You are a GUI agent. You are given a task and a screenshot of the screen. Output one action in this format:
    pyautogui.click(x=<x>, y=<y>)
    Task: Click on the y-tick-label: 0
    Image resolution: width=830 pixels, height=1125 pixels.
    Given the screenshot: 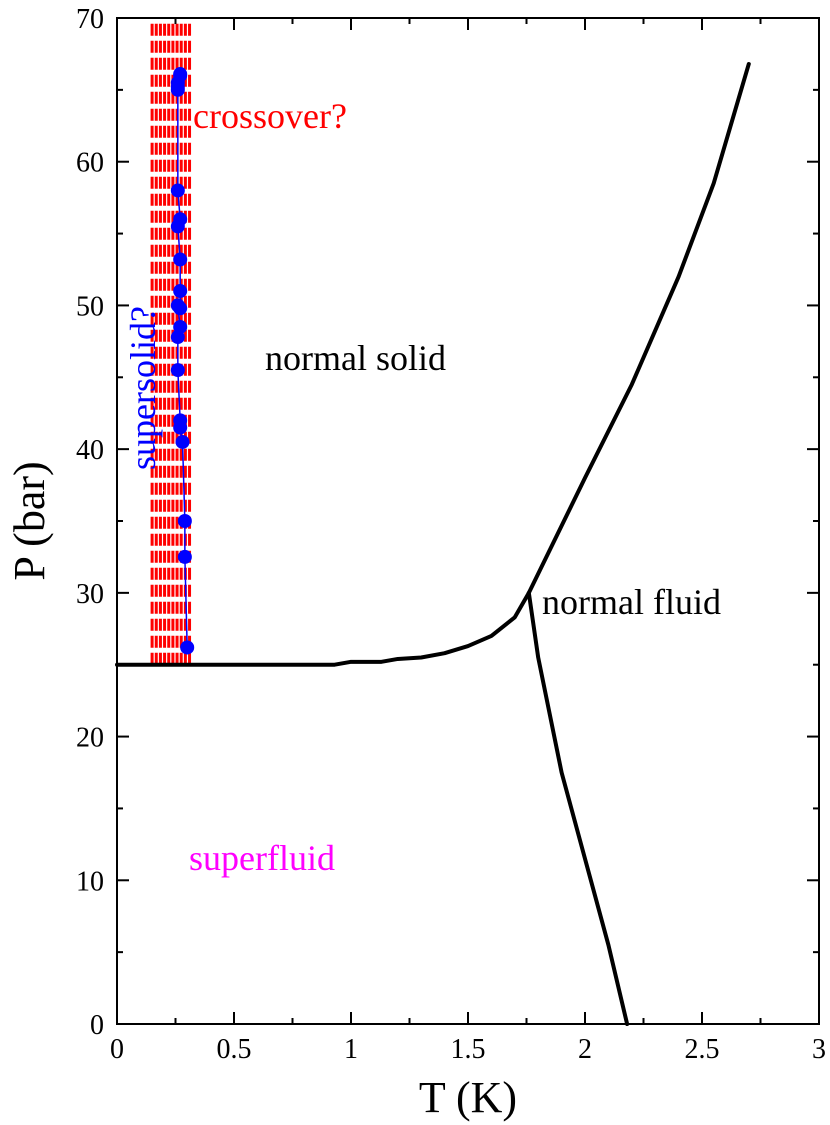 What is the action you would take?
    pyautogui.click(x=97, y=1025)
    